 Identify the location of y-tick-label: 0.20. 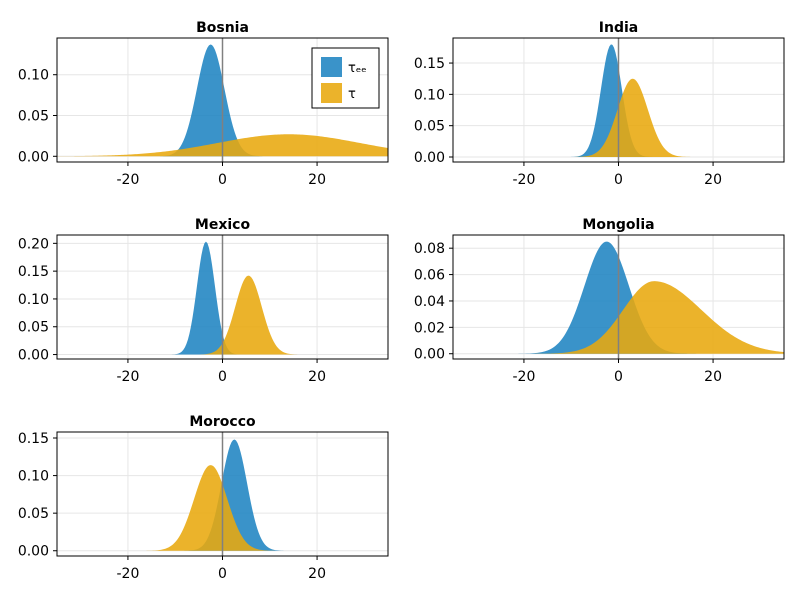
(33, 244).